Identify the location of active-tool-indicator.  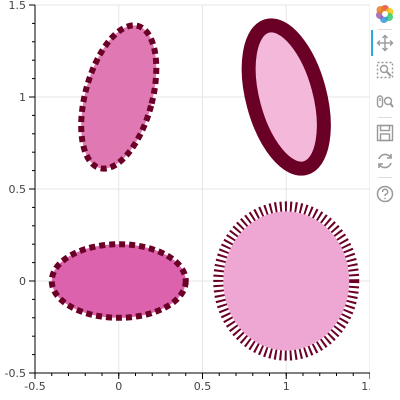
(372, 43).